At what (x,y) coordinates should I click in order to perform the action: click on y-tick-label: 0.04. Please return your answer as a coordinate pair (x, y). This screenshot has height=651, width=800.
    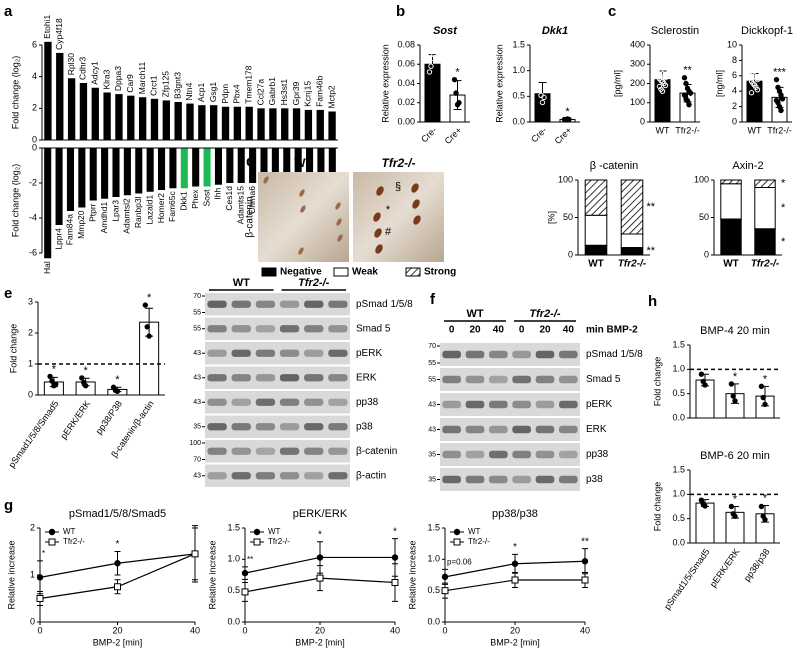
    Looking at the image, I should click on (406, 83).